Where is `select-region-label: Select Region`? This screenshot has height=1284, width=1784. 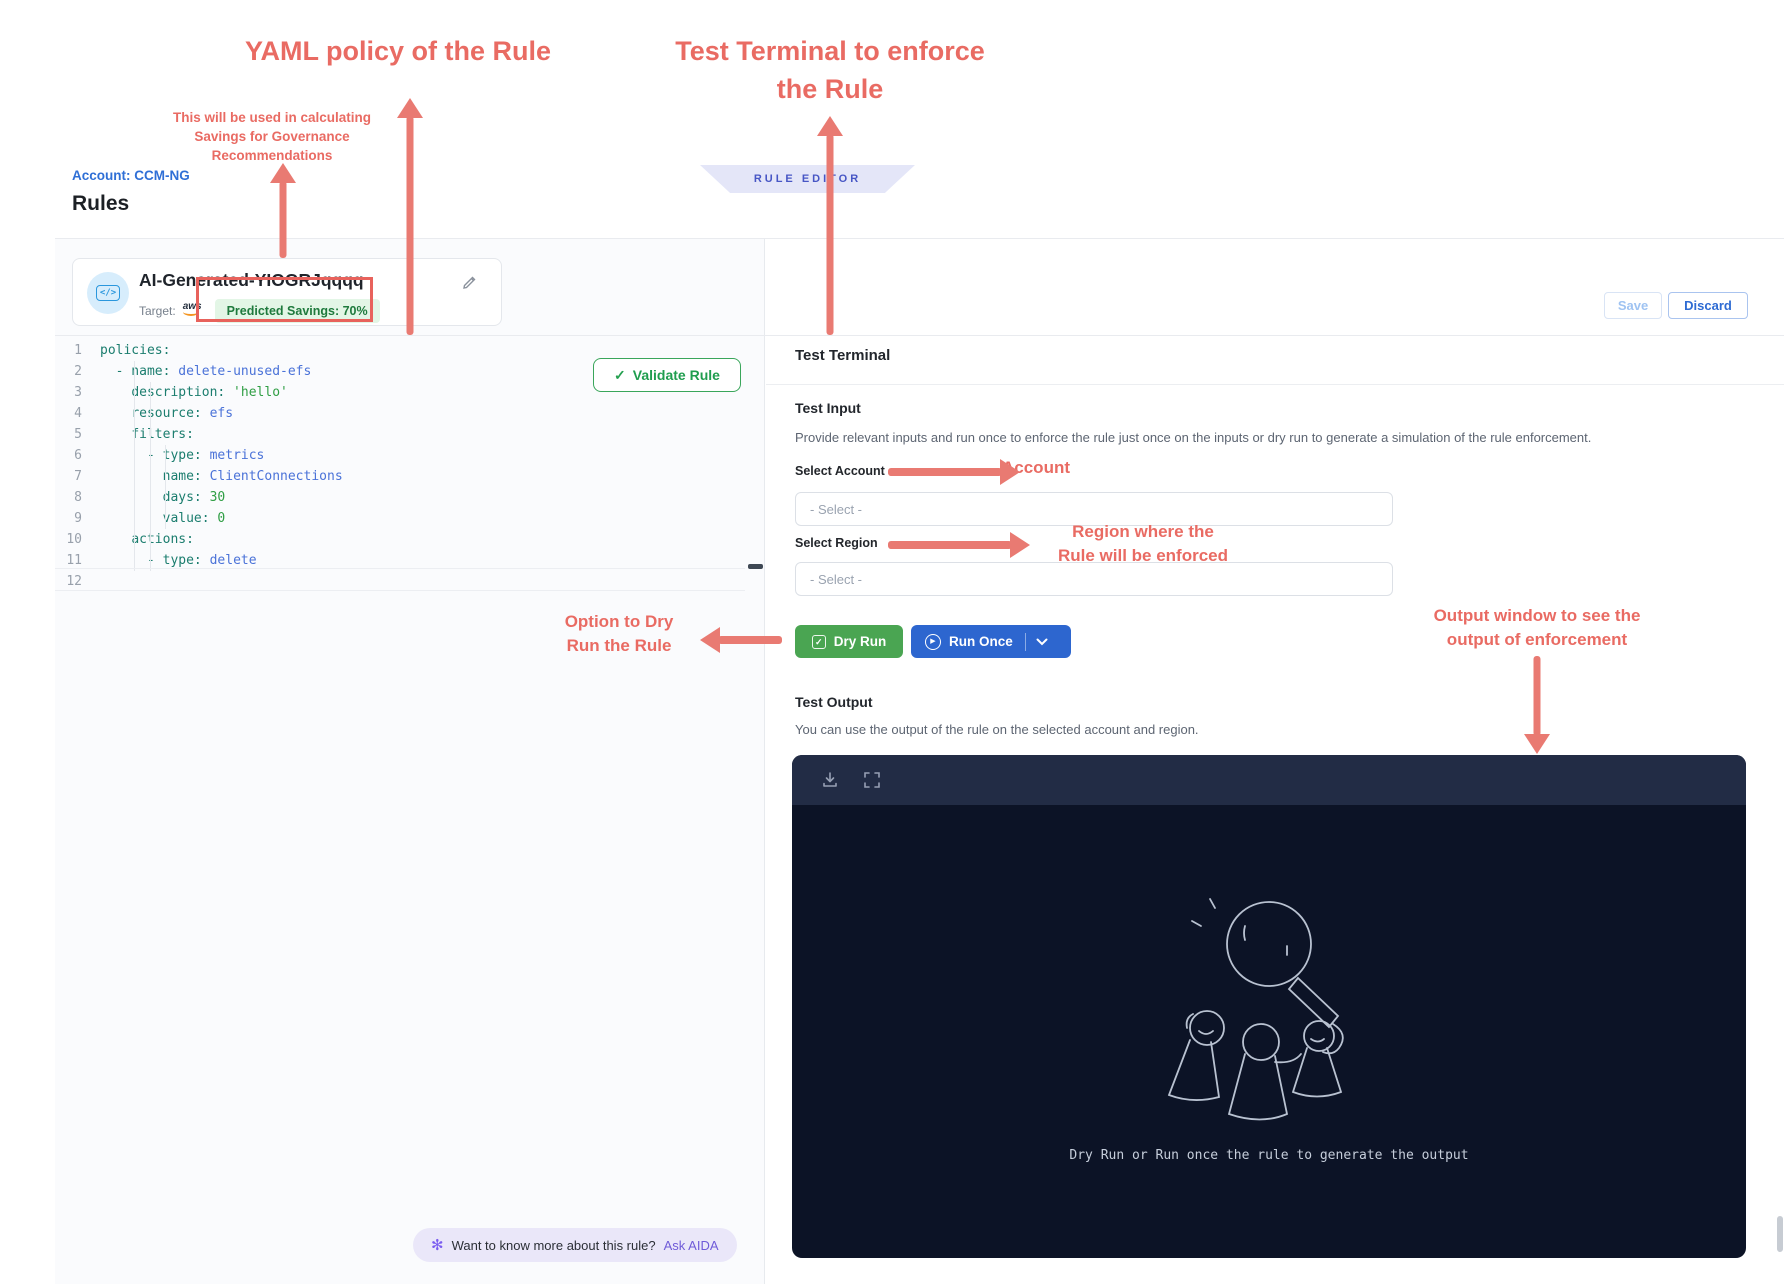
select-region-label: Select Region is located at coordinates (836, 543).